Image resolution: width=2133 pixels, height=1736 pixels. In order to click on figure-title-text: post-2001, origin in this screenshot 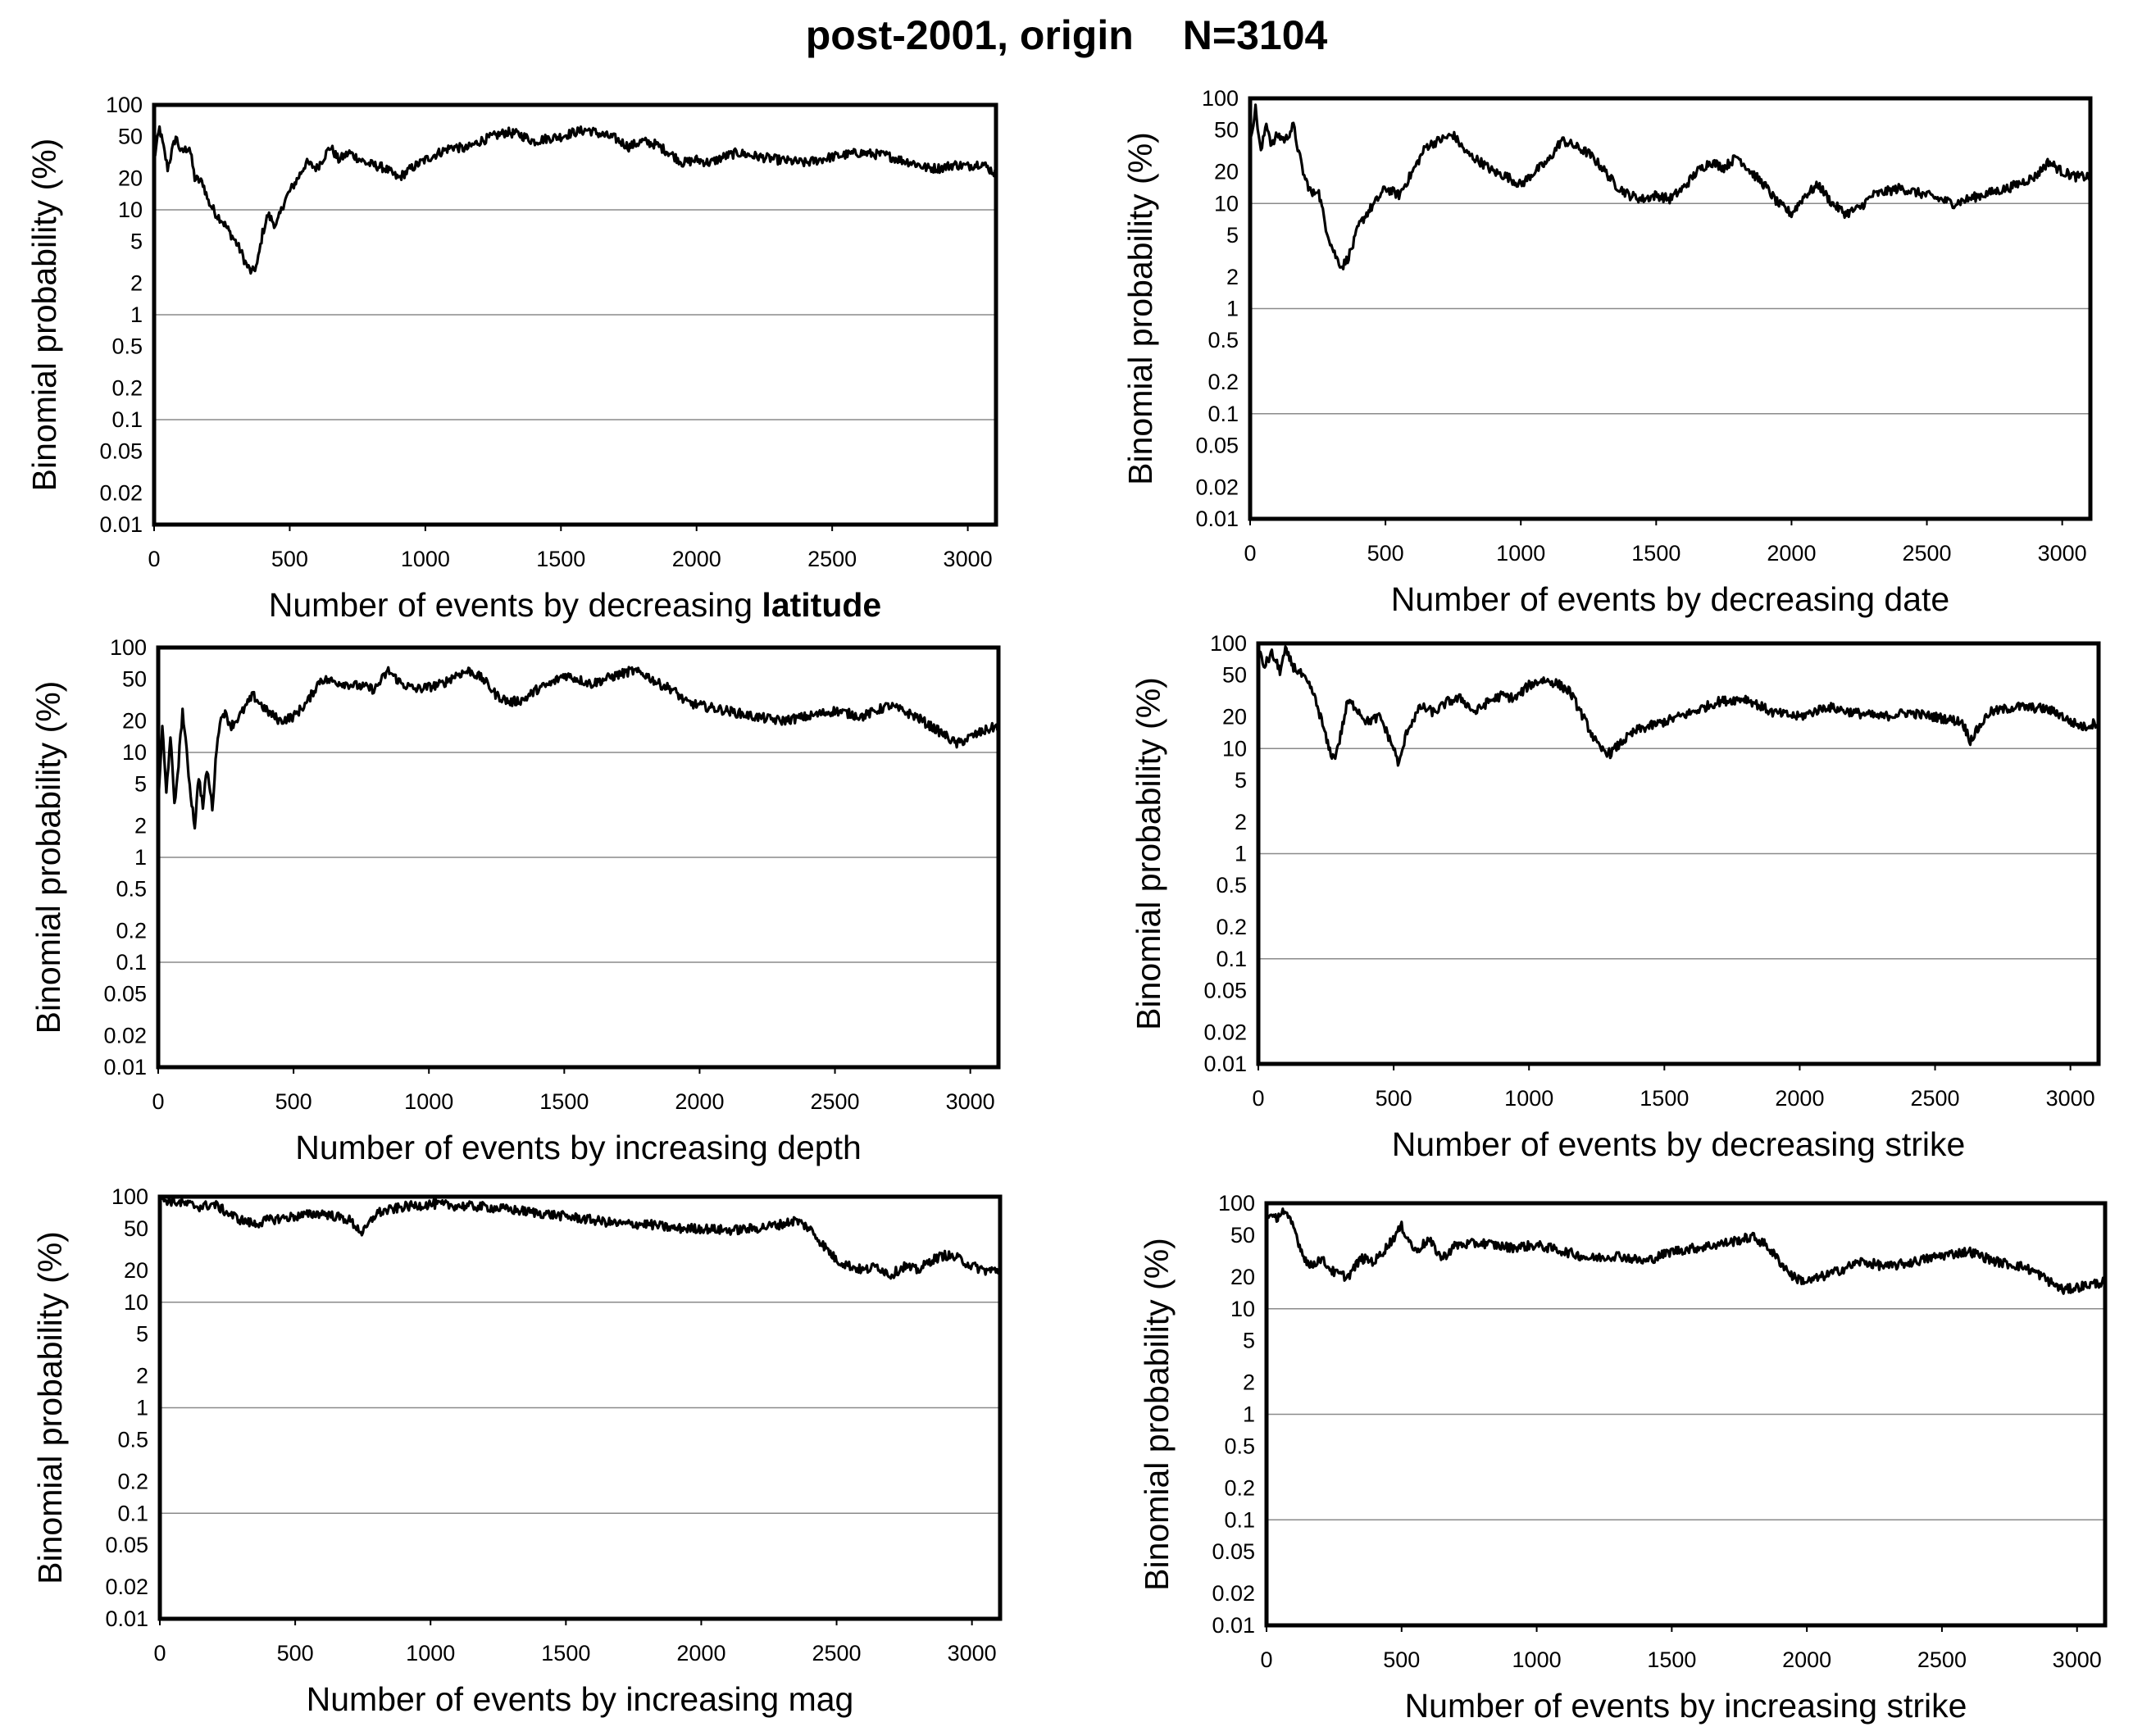, I will do `click(969, 35)`.